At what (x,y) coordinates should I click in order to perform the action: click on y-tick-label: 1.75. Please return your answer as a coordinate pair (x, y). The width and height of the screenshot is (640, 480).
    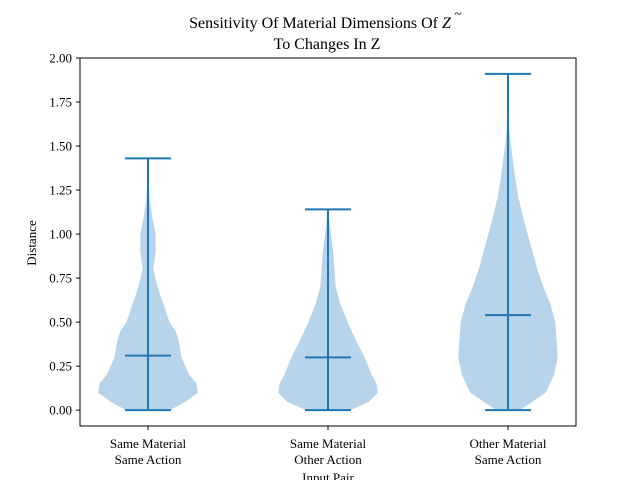
    Looking at the image, I should click on (60, 102).